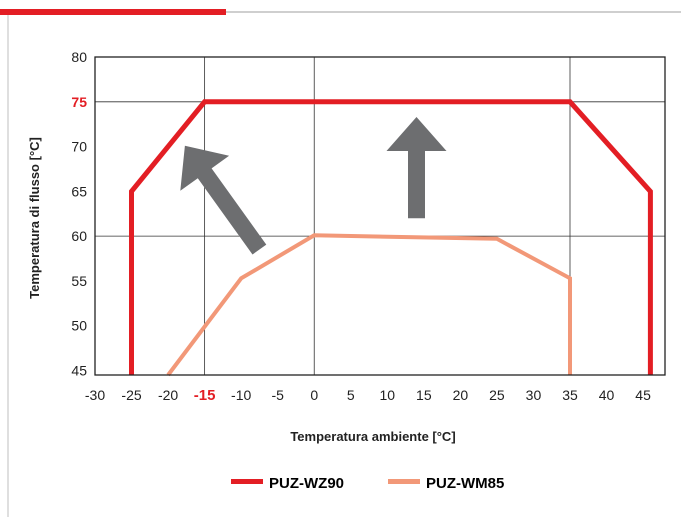  I want to click on x-axis-label: Temperatura ambiente [°C], so click(372, 436).